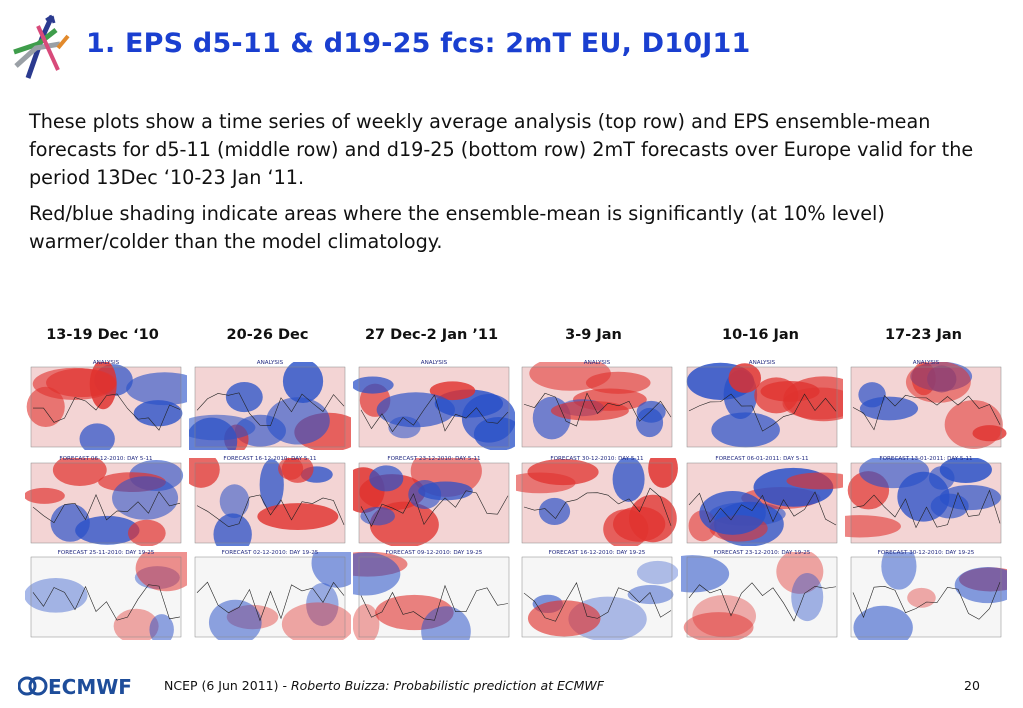  Describe the element at coordinates (762, 459) in the screenshot. I see `map-panel-label: FORECAST 06-01-2011: DAY 5-11` at that location.